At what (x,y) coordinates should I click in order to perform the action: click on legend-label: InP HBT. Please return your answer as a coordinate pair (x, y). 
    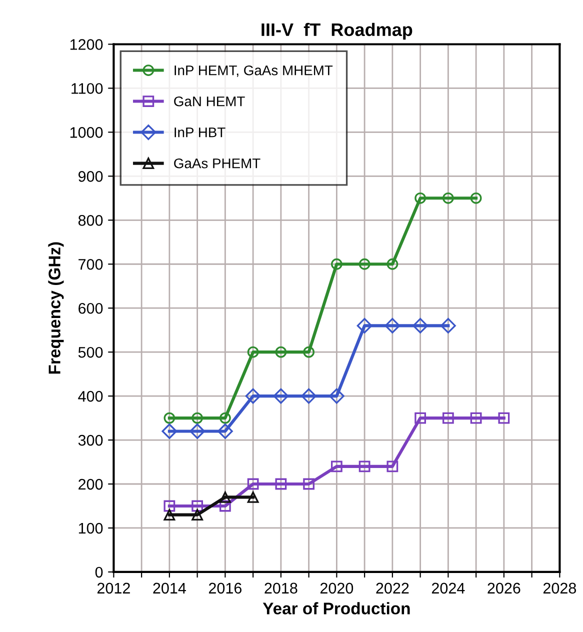
    Looking at the image, I should click on (200, 133).